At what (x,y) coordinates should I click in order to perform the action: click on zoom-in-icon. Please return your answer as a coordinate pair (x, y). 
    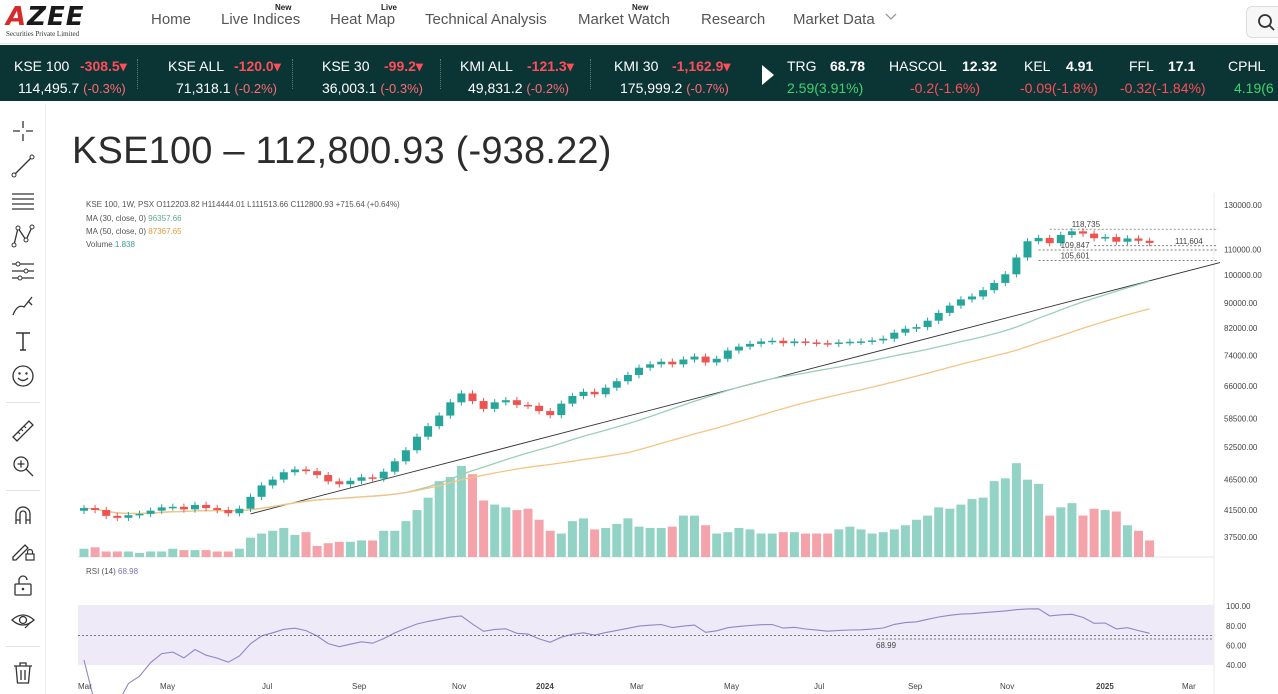
    Looking at the image, I should click on (23, 466).